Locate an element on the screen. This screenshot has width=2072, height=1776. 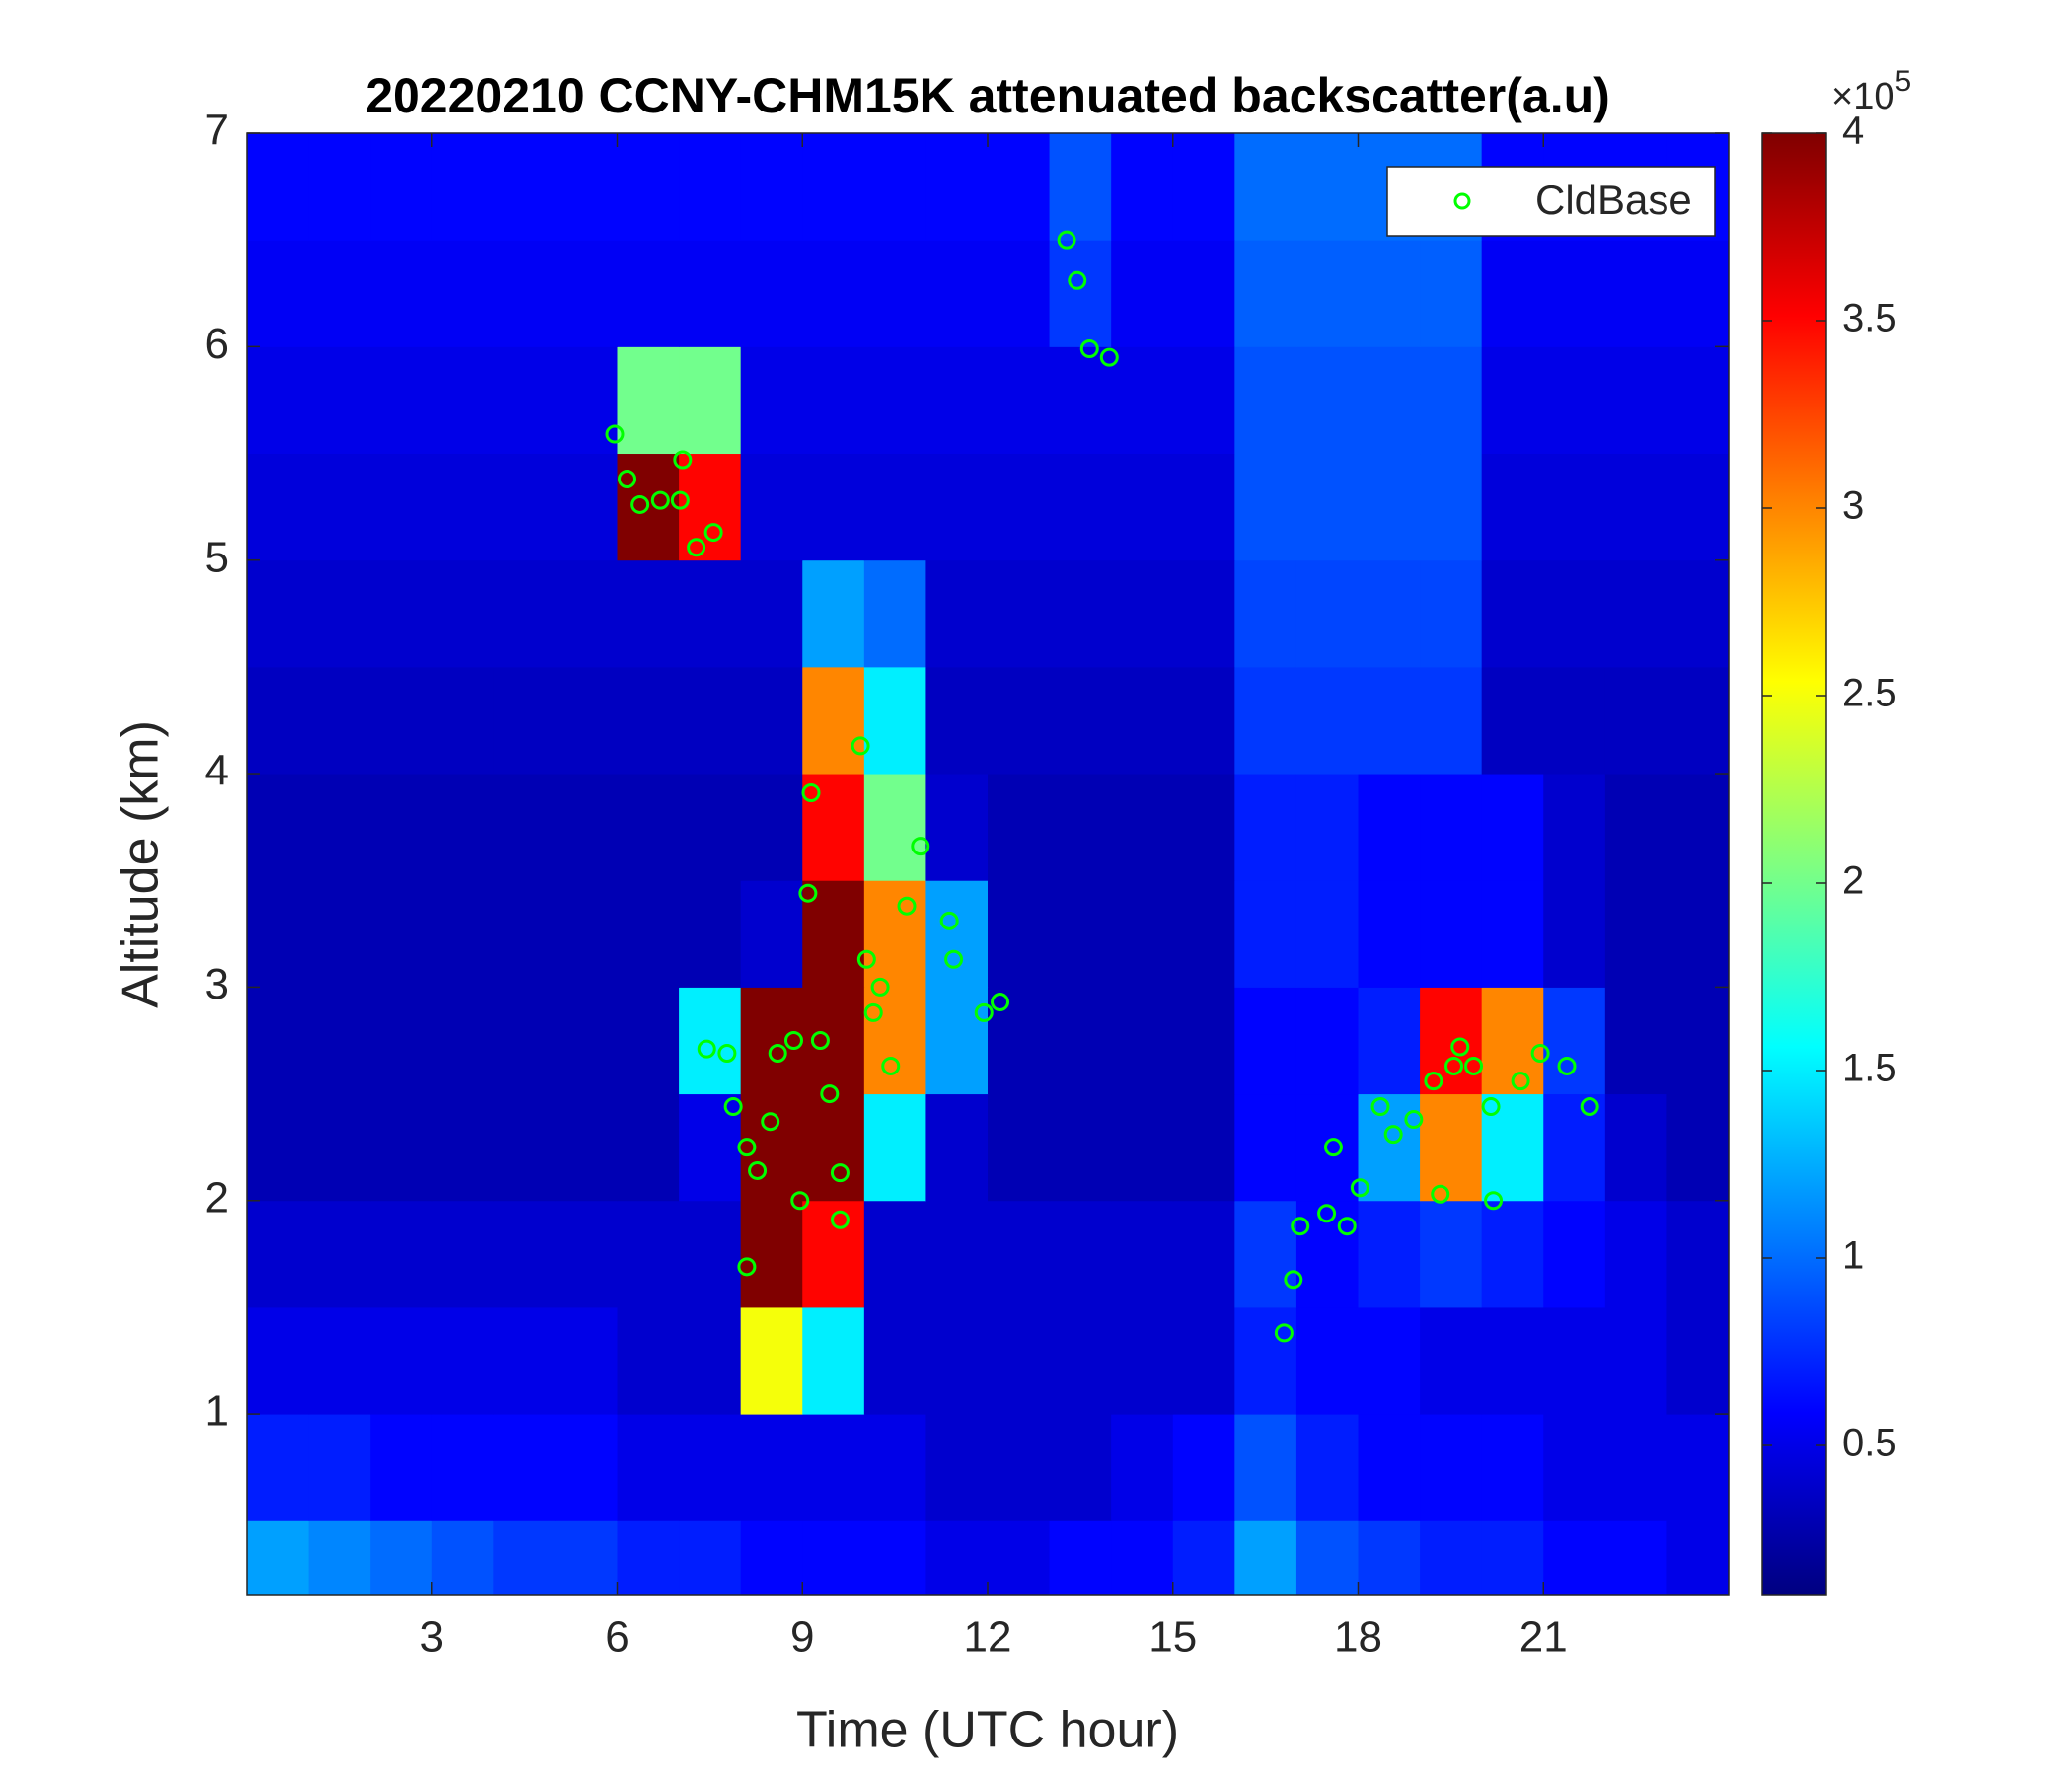
legend-marker is located at coordinates (1462, 201).